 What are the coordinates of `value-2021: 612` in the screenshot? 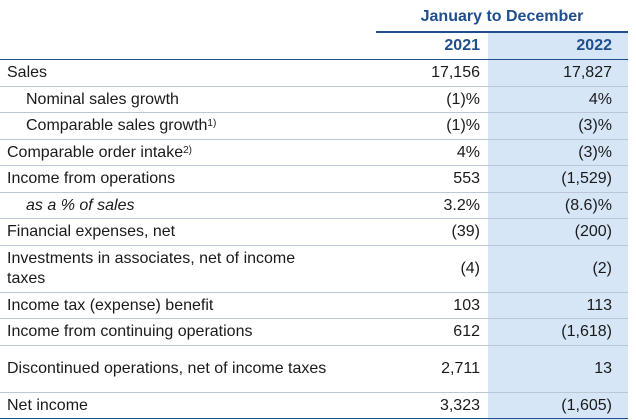 It's located at (466, 331).